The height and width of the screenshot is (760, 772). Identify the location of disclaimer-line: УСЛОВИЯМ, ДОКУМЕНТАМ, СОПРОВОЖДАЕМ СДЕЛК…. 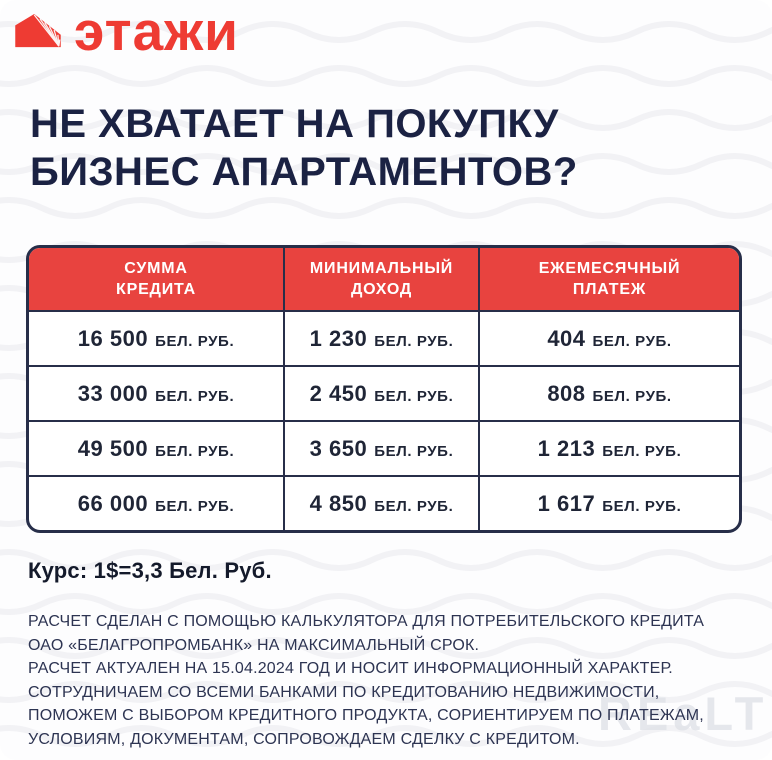
(304, 739).